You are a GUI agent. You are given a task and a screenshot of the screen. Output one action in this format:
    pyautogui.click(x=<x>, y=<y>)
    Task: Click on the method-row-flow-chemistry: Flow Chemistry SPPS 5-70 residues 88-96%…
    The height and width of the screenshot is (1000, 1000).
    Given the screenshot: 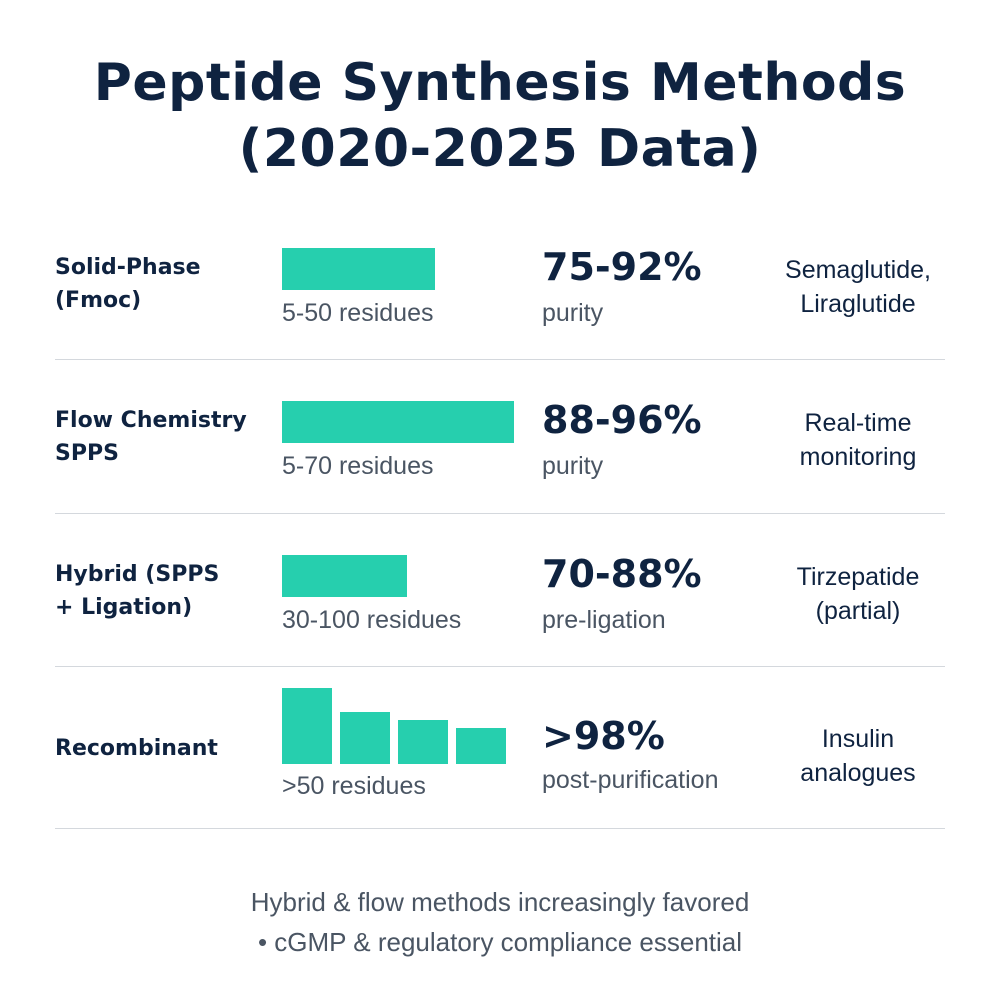 What is the action you would take?
    pyautogui.click(x=500, y=448)
    